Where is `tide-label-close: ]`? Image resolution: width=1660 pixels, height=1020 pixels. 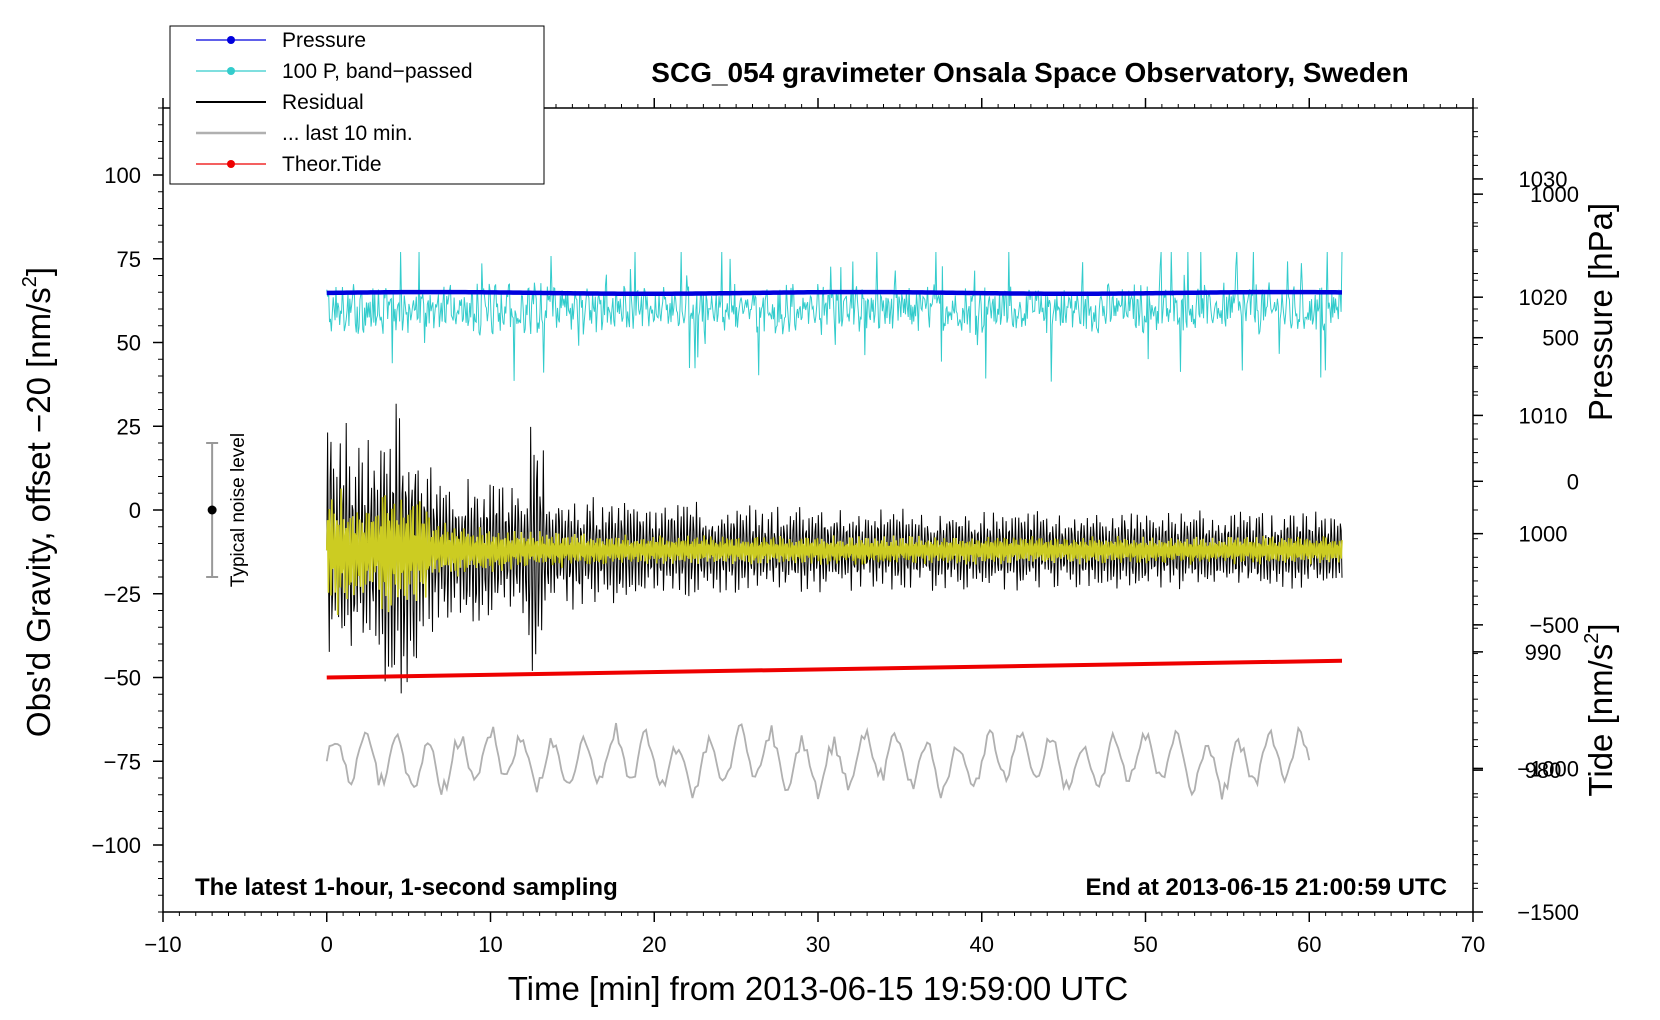
tide-label-close: ] is located at coordinates (1600, 627).